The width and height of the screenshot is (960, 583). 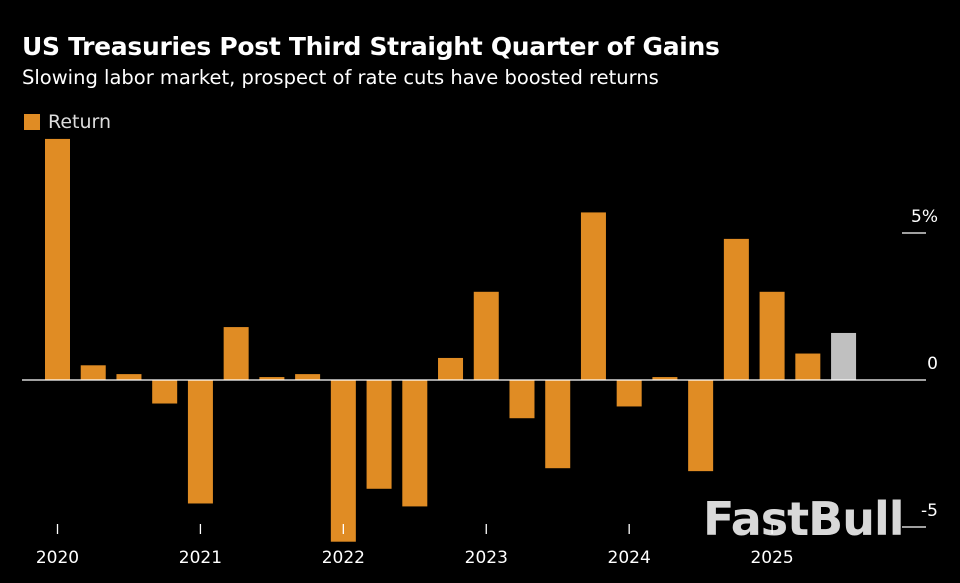 I want to click on bar-2025-q1, so click(x=772, y=335).